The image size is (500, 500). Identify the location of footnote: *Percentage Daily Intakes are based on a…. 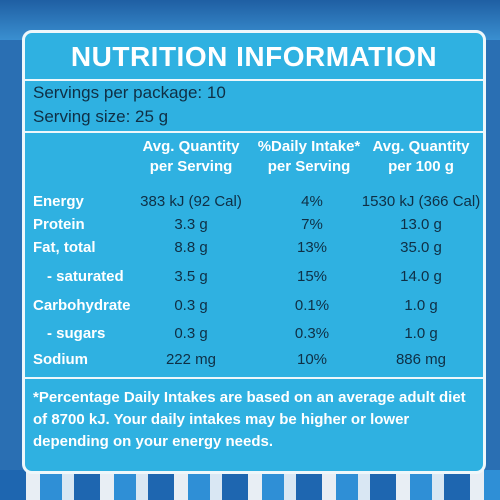
(249, 419).